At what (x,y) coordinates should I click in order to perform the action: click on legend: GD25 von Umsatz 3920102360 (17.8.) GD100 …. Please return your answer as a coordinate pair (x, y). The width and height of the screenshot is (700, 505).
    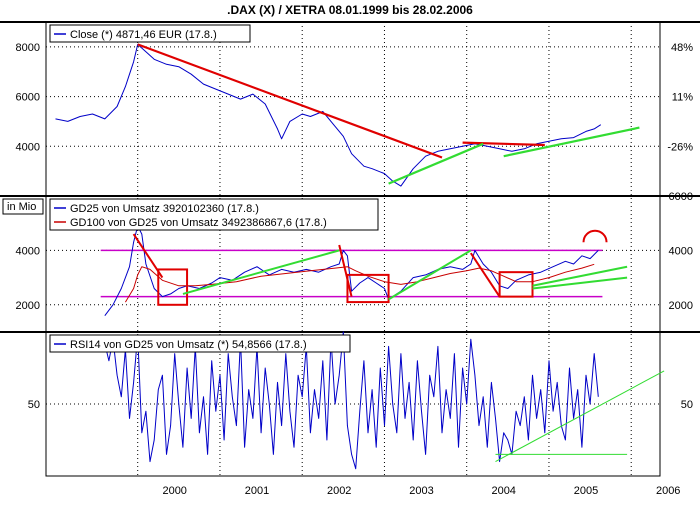
    Looking at the image, I should click on (214, 214).